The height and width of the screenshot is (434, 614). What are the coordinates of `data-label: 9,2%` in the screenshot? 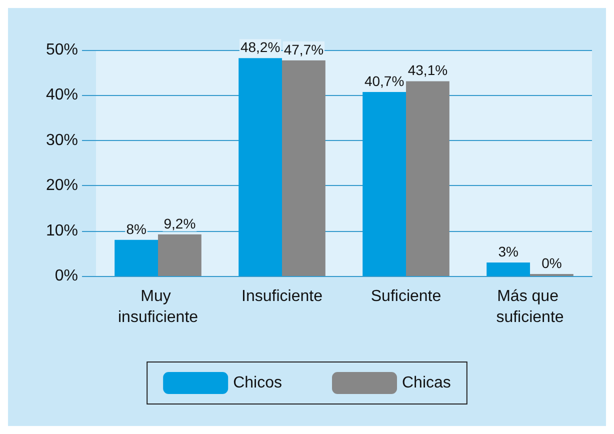 It's located at (180, 223).